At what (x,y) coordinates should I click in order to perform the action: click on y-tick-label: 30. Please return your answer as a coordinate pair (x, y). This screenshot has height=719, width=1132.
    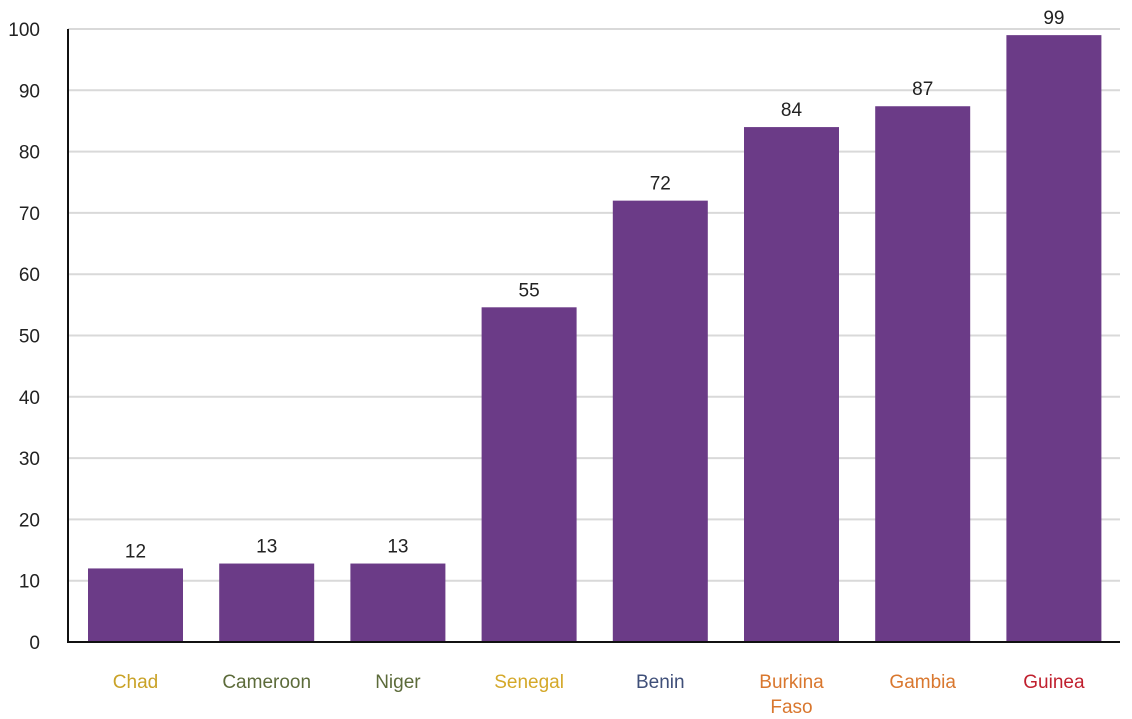
    Looking at the image, I should click on (29, 459).